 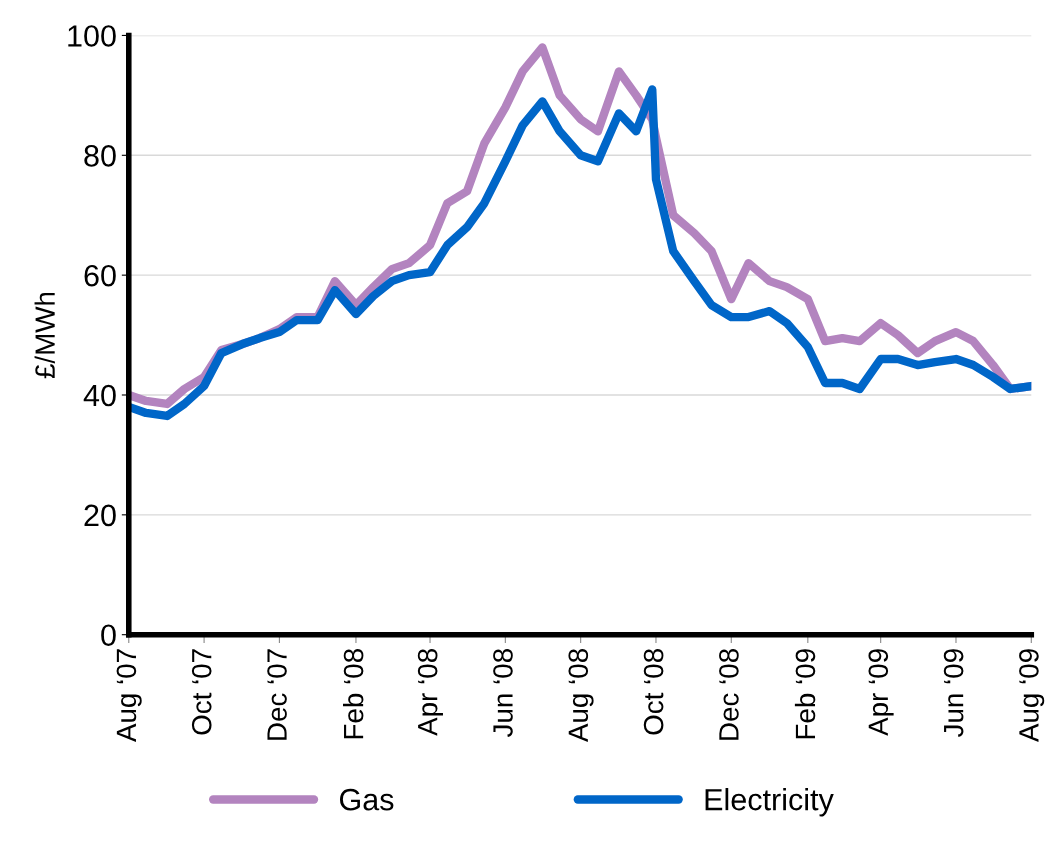 What do you see at coordinates (100, 515) in the screenshot?
I see `y-tick-label: 20` at bounding box center [100, 515].